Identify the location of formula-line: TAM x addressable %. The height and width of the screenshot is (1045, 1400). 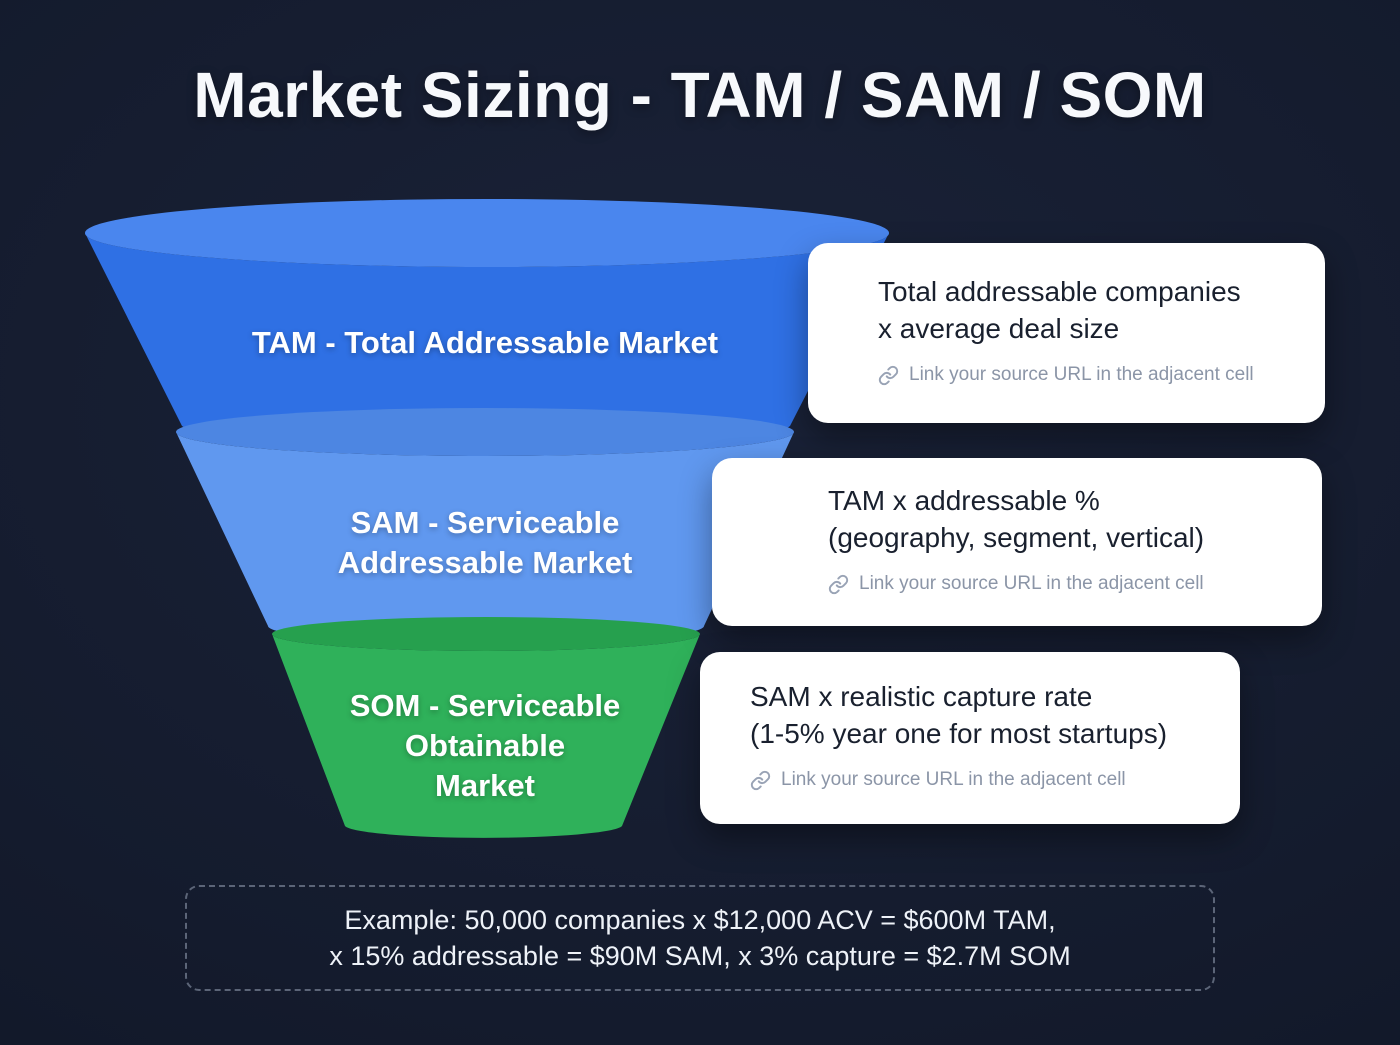
(964, 500).